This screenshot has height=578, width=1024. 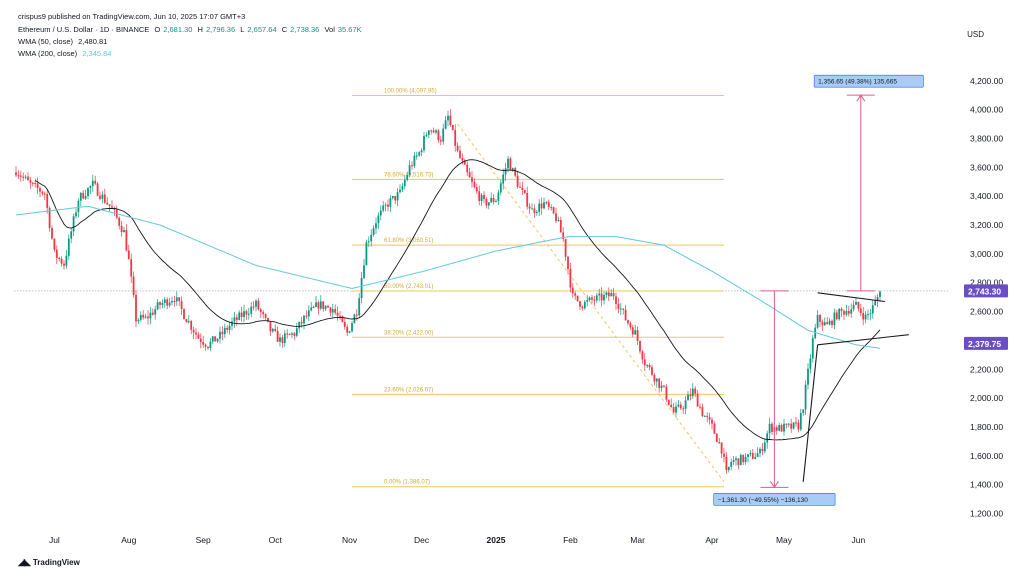 I want to click on y-tick-label: 3,400.00, so click(x=986, y=196).